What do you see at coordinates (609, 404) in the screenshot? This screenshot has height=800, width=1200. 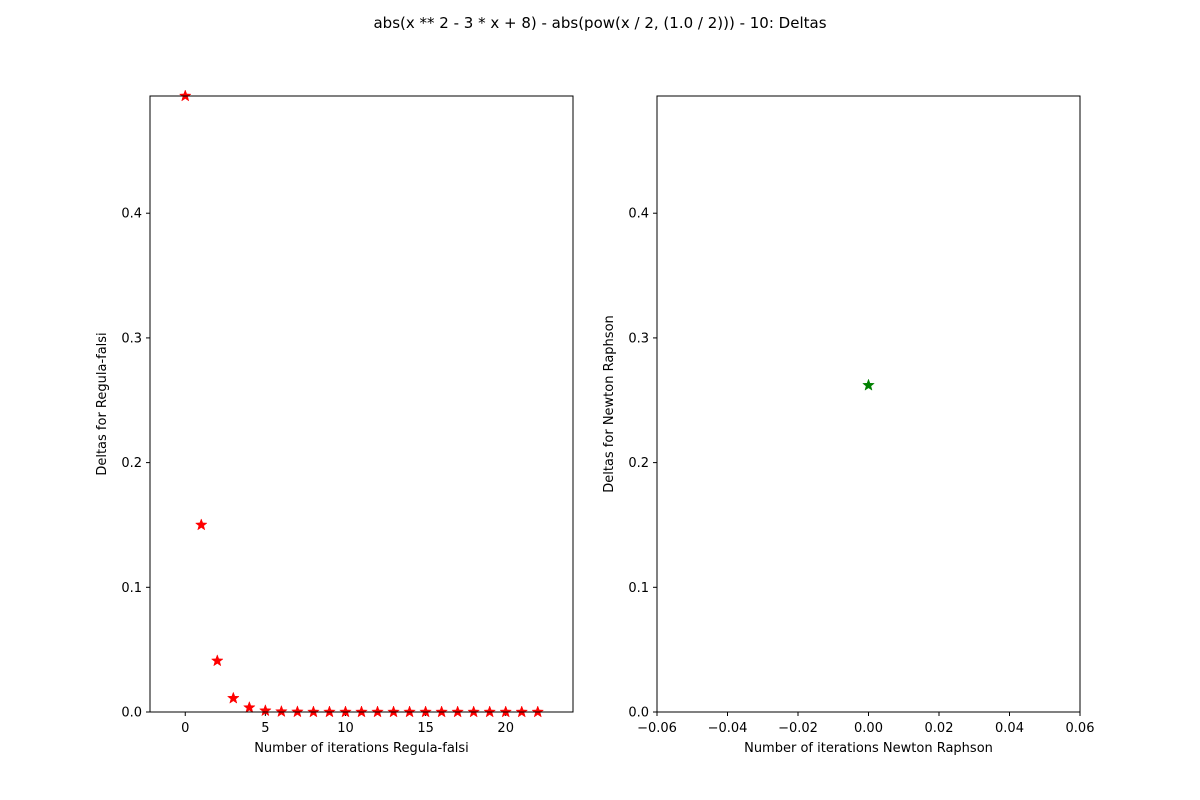 I see `y-axis-label: Deltas for Newton Raphson` at bounding box center [609, 404].